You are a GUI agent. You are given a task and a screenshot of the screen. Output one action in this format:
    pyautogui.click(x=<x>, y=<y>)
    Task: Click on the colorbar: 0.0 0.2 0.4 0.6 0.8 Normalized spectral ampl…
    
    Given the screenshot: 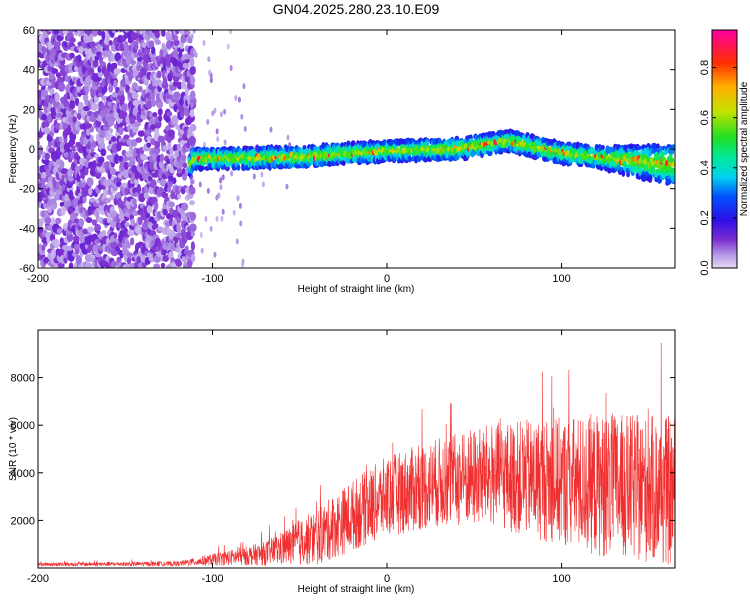 What is the action you would take?
    pyautogui.click(x=724, y=152)
    